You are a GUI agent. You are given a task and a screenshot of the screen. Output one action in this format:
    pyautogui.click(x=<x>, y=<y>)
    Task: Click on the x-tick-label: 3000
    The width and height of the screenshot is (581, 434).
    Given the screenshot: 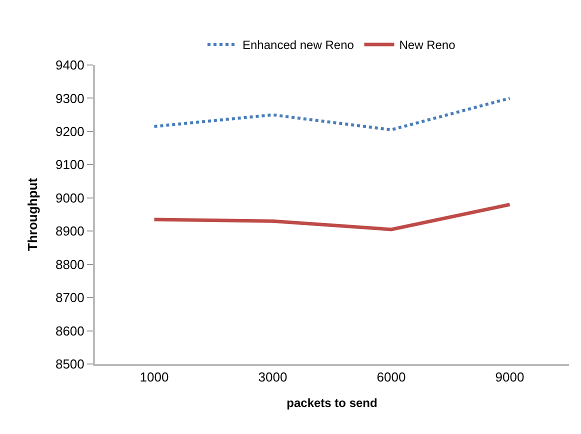 What is the action you would take?
    pyautogui.click(x=273, y=377)
    